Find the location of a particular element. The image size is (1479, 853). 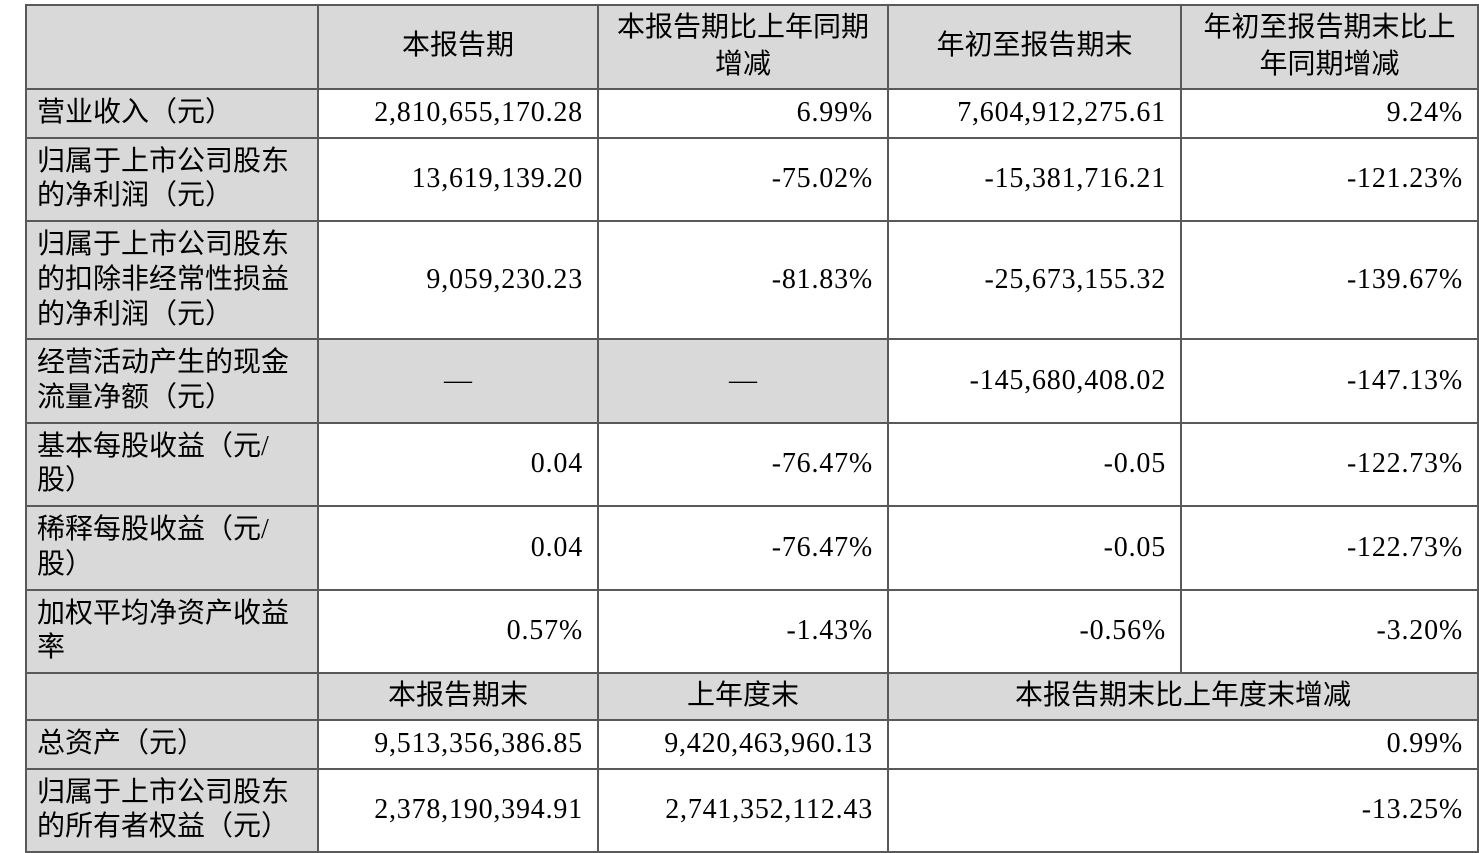

value-cell: 0.57% is located at coordinates (458, 631).